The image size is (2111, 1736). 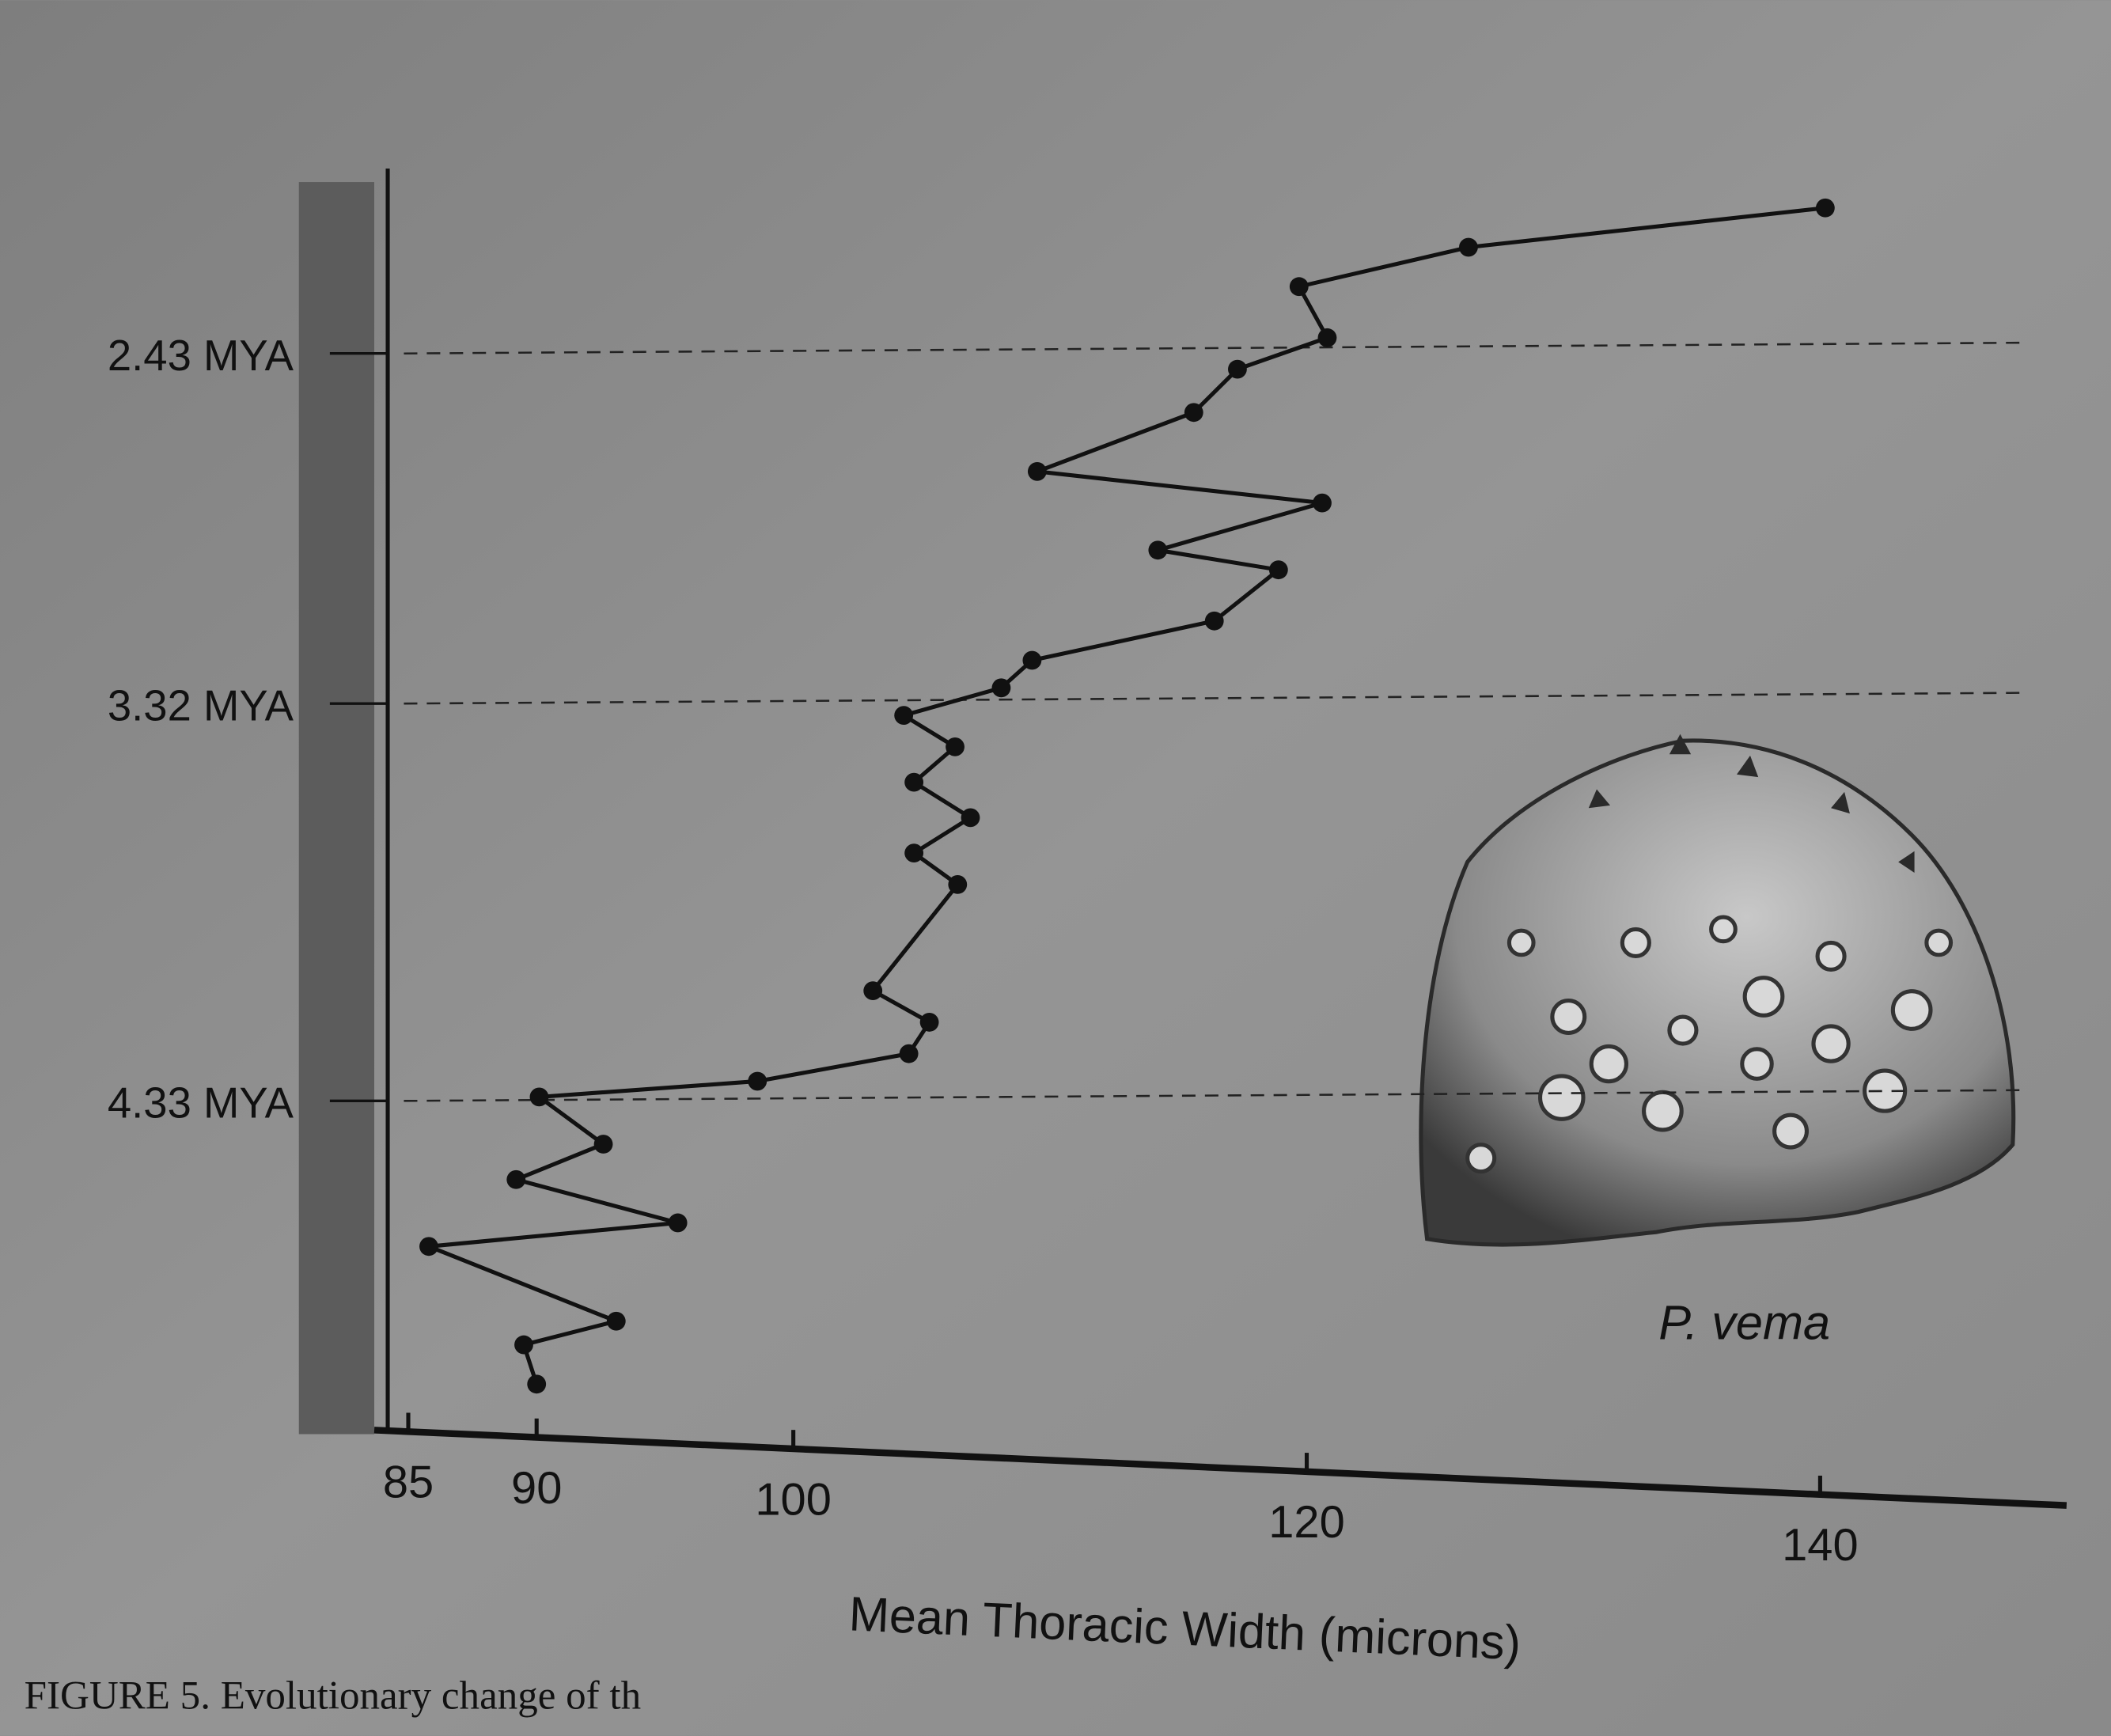 I want to click on p-vema-illustration, so click(x=1718, y=990).